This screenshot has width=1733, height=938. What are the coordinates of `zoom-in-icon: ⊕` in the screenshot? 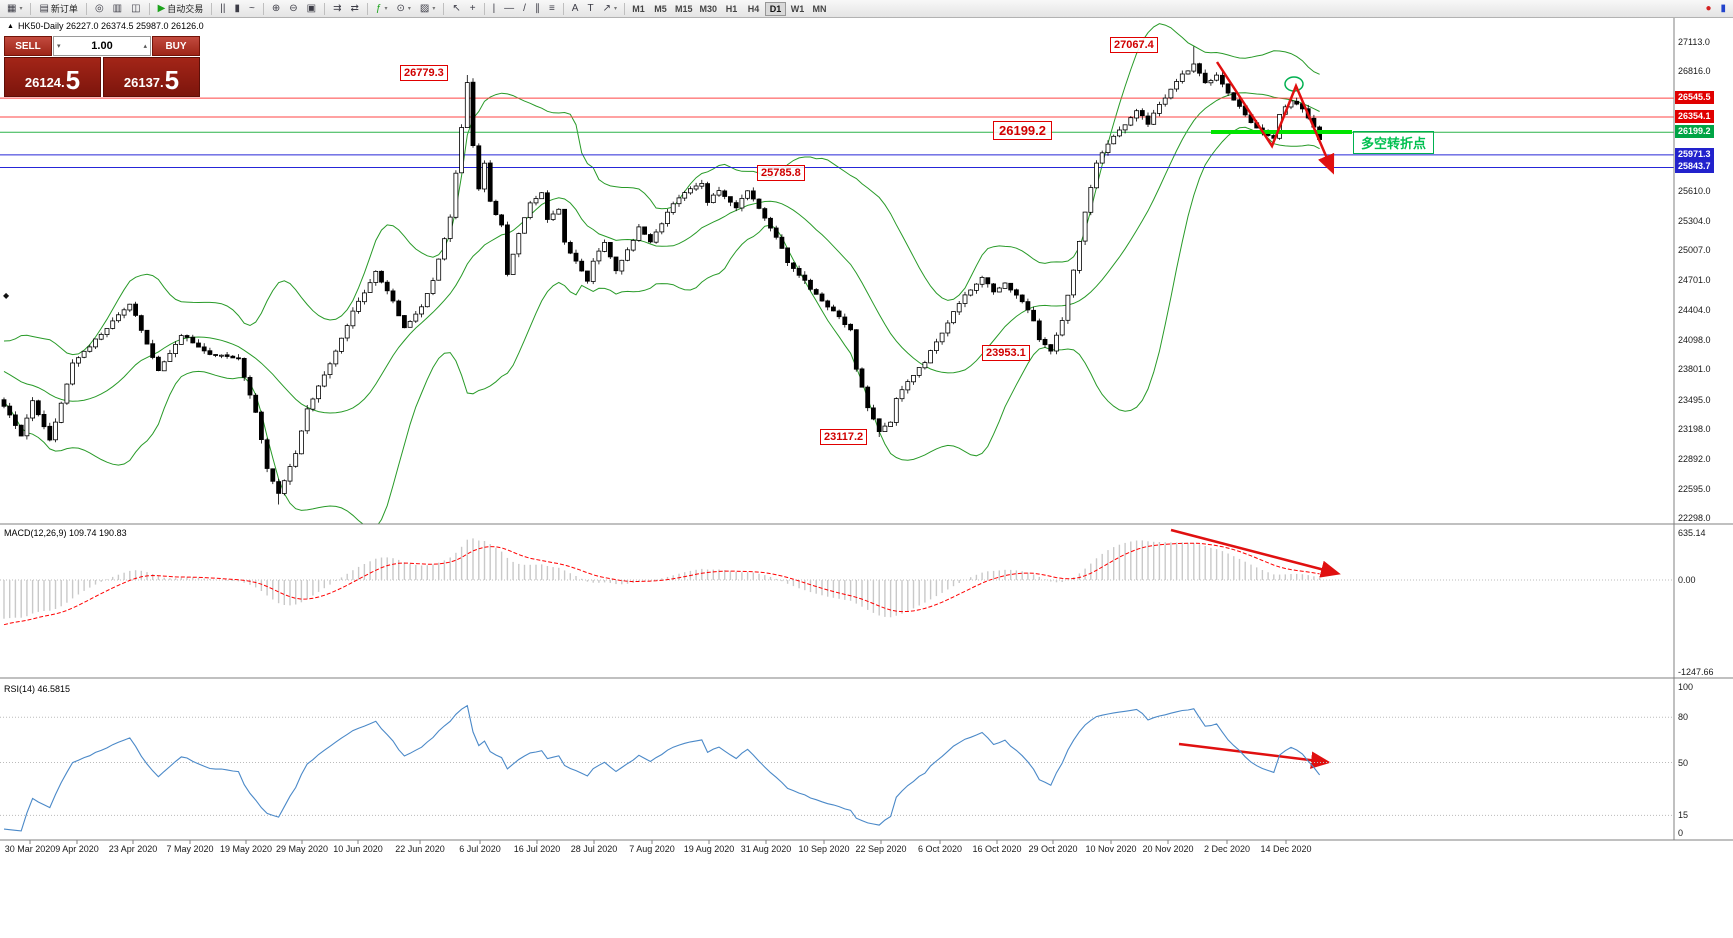 It's located at (276, 8).